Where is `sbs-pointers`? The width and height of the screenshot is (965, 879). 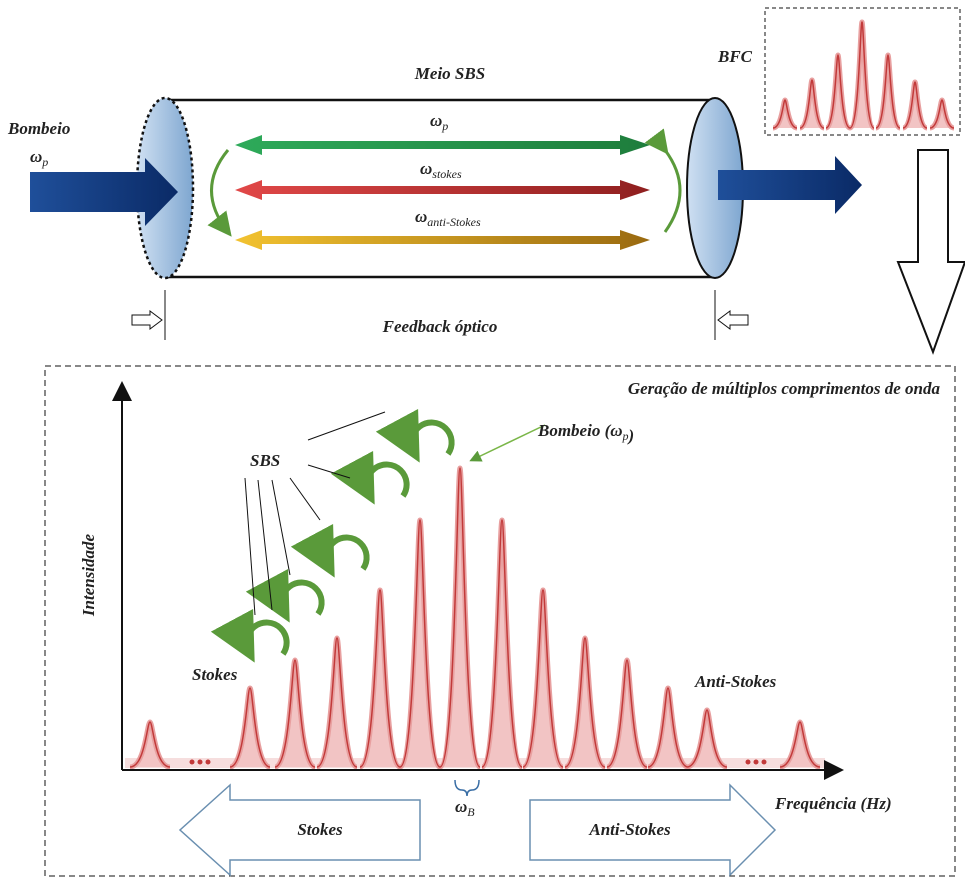
sbs-pointers is located at coordinates (315, 513).